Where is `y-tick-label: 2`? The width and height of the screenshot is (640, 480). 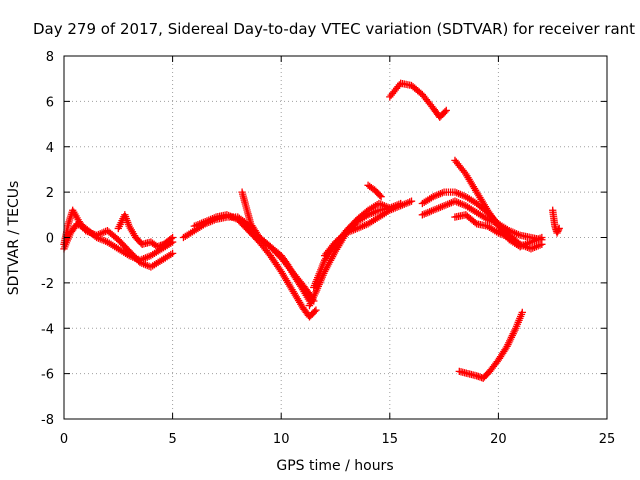
y-tick-label: 2 is located at coordinates (50, 193).